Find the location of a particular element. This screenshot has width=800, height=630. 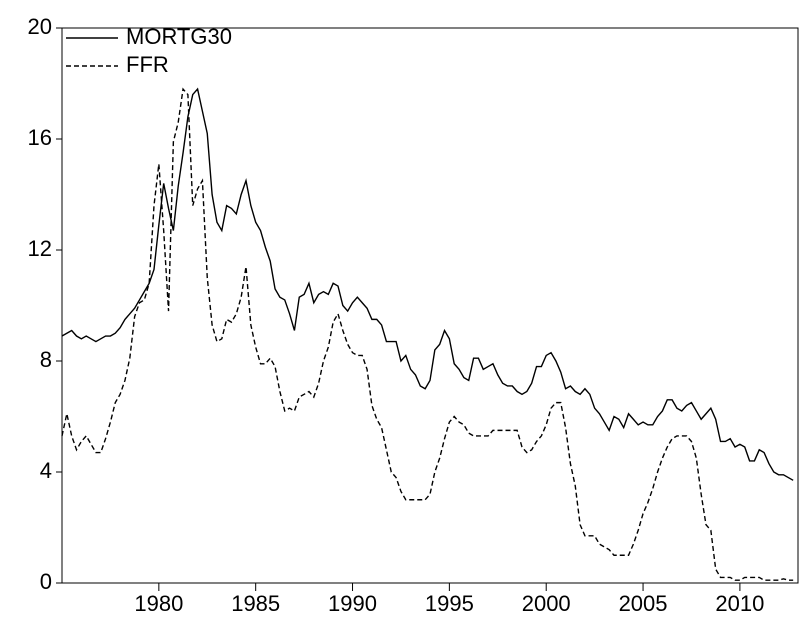

x-tick-label: 2000 is located at coordinates (546, 603).